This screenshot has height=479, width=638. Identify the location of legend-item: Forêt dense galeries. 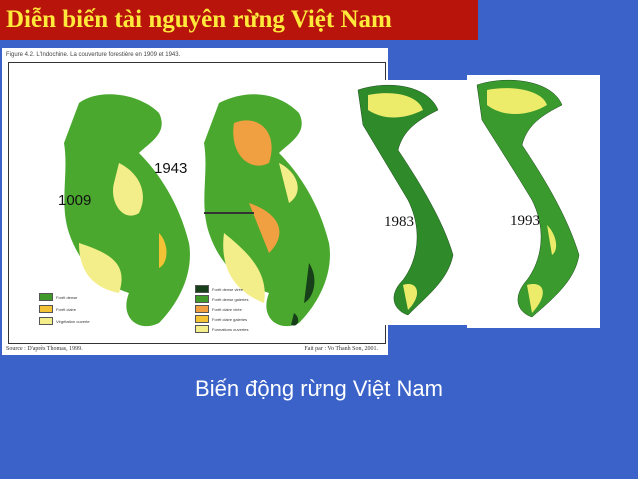
(221, 299).